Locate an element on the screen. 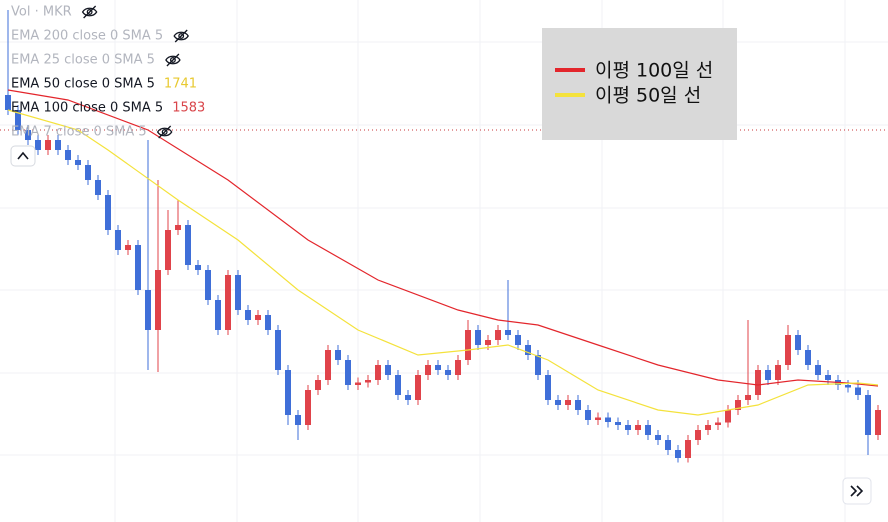  legend-box is located at coordinates (639, 84).